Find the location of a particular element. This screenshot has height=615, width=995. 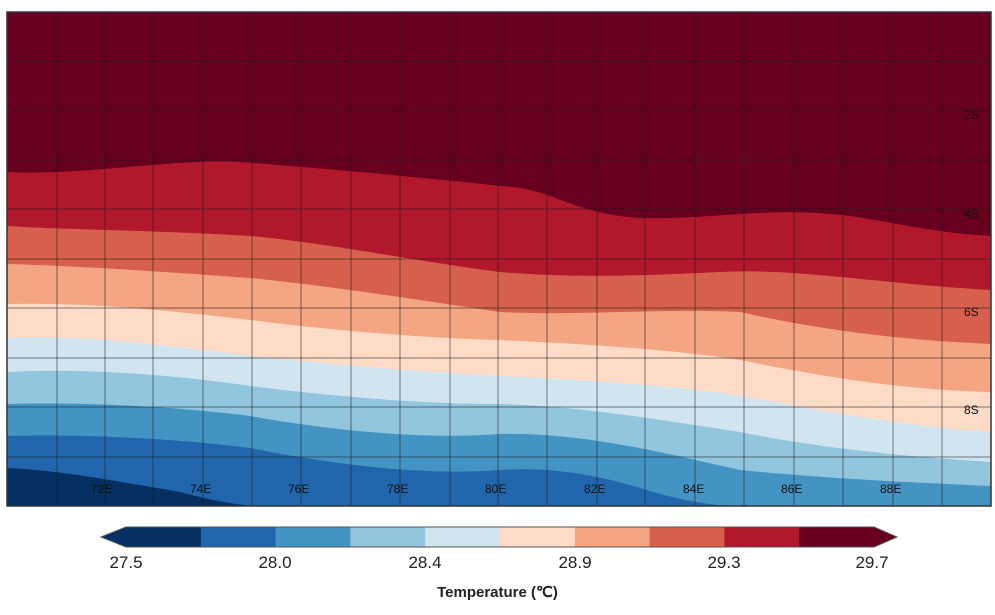

colorbar-tick-label: 28.4 is located at coordinates (425, 562).